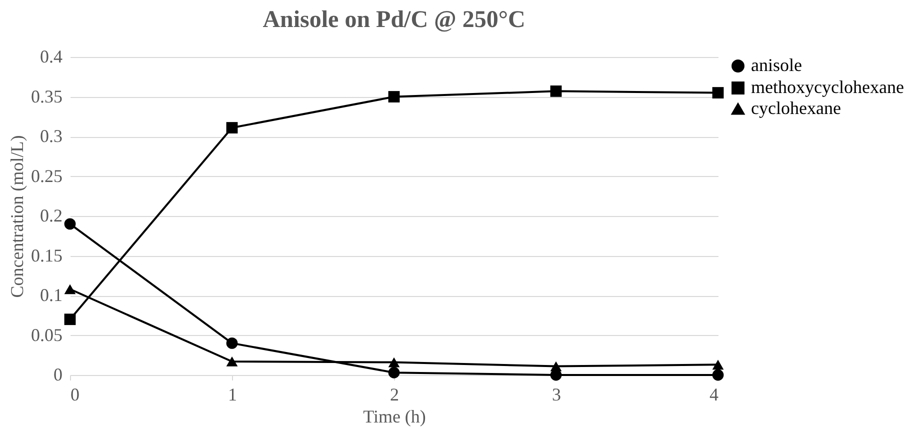 The width and height of the screenshot is (912, 434). Describe the element at coordinates (796, 108) in the screenshot. I see `legend-label: cyclohexane` at that location.